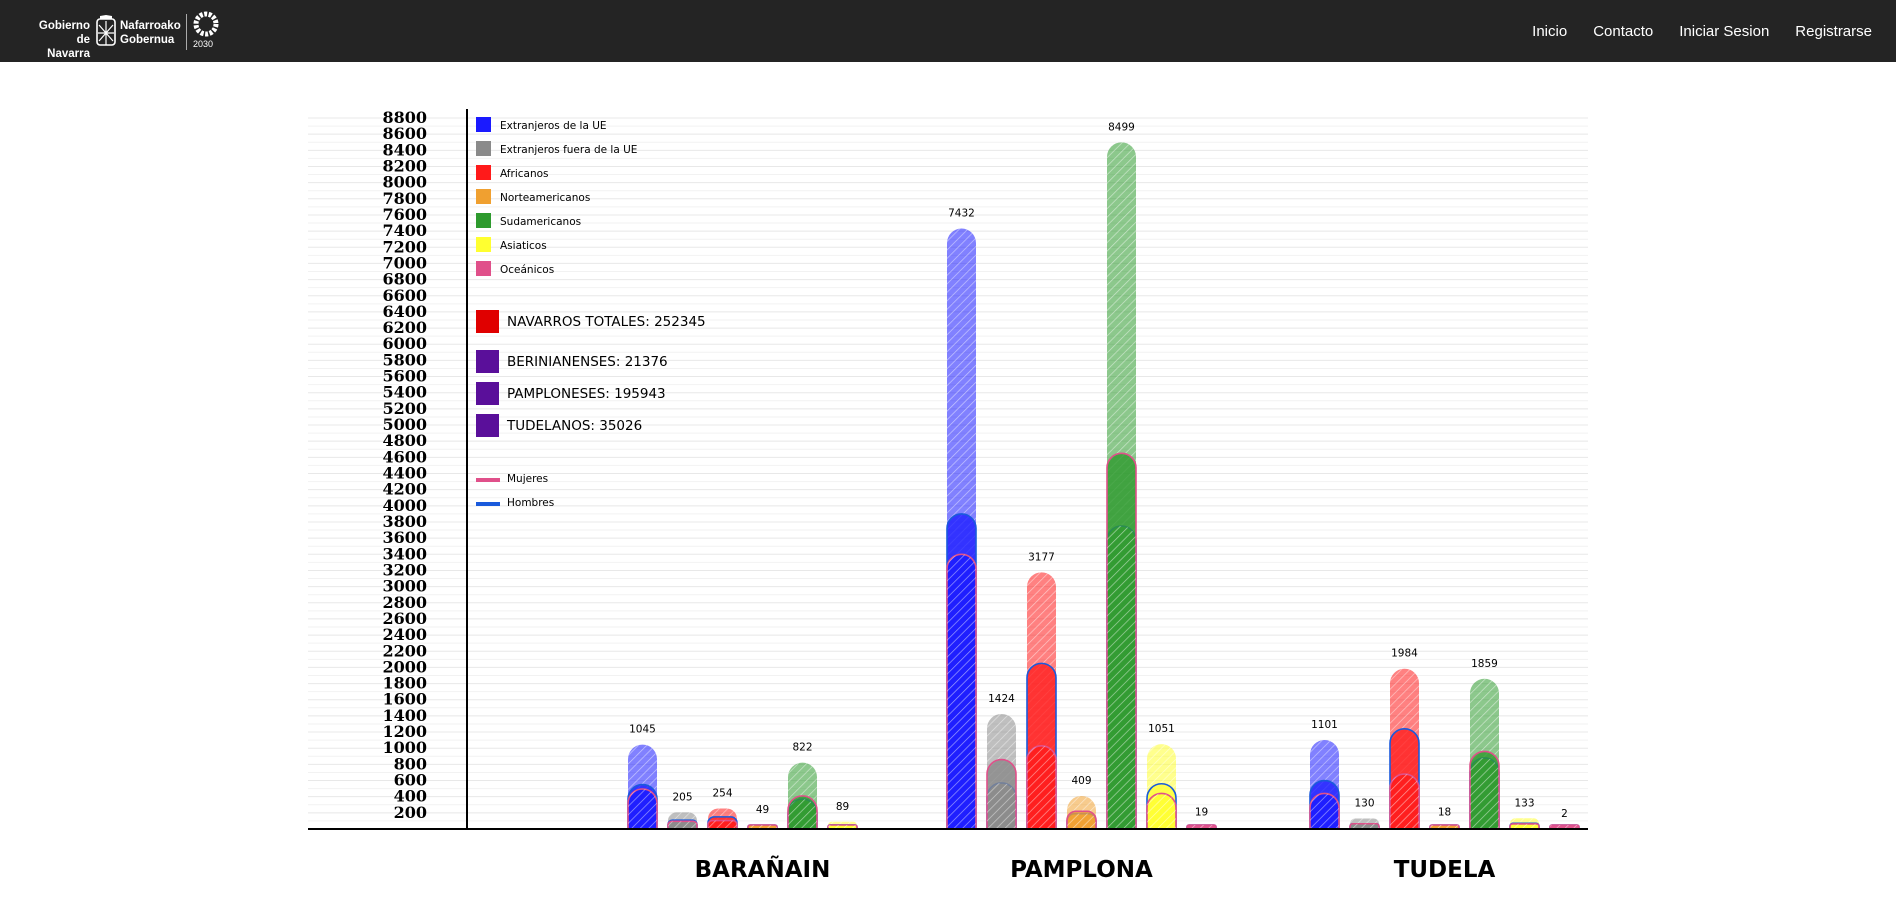 This screenshot has height=916, width=1896. I want to click on legend-label: Africanos, so click(524, 174).